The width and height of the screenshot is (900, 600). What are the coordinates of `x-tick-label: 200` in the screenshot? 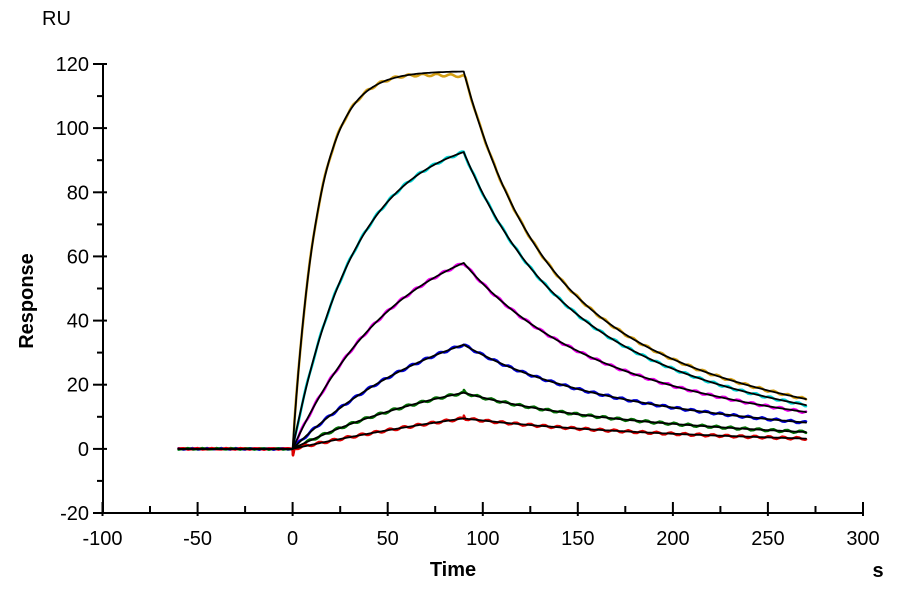 It's located at (672, 539).